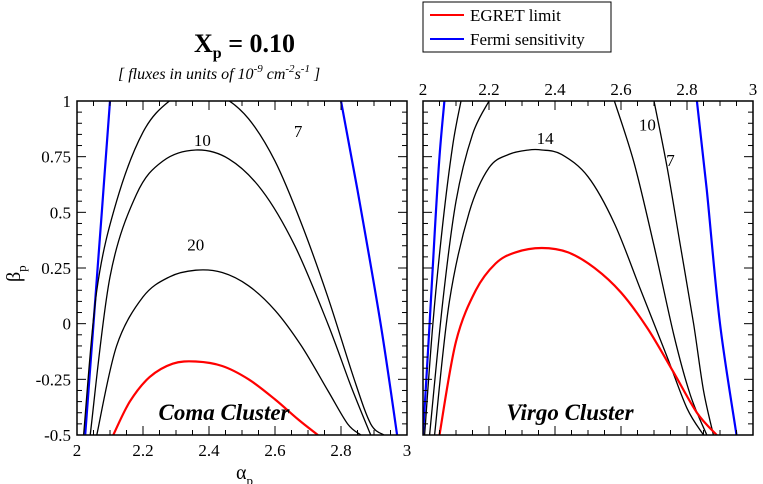  I want to click on y-tick-label: 0.5, so click(60, 212).